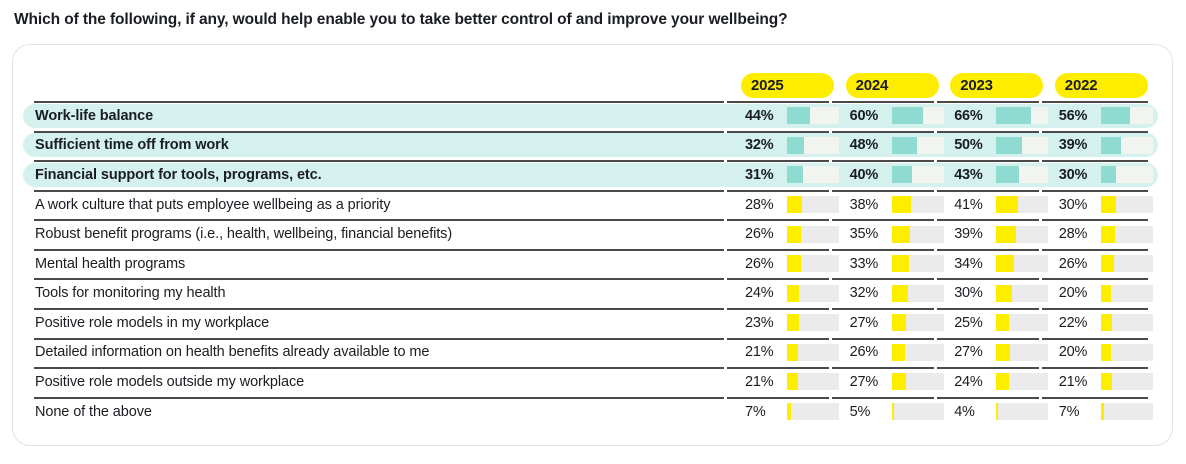  Describe the element at coordinates (898, 293) in the screenshot. I see `year-cell-2024: 32%` at that location.